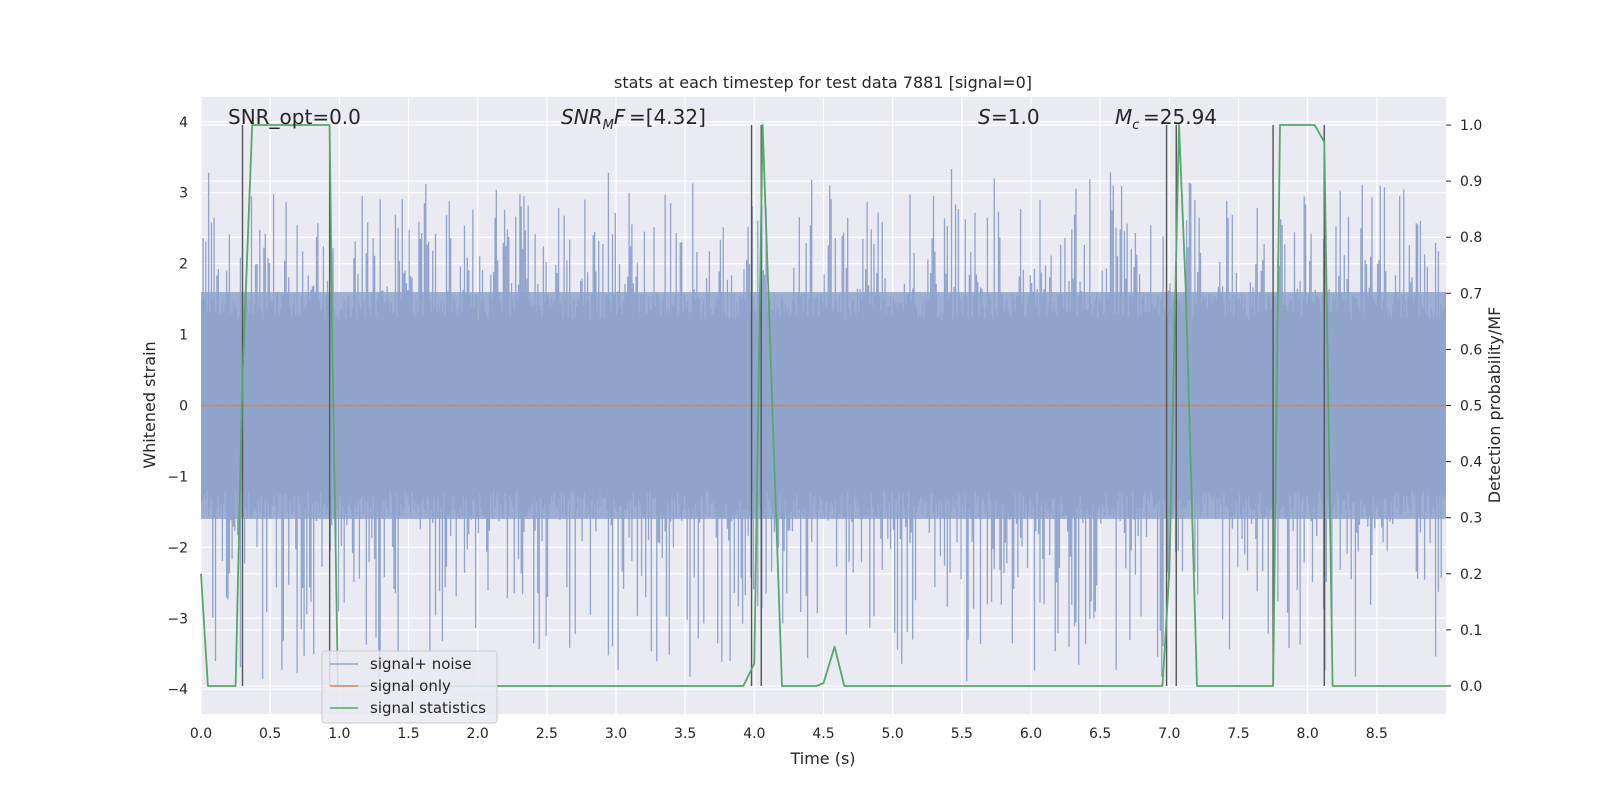 This screenshot has width=1600, height=804. I want to click on legend-box, so click(409, 687).